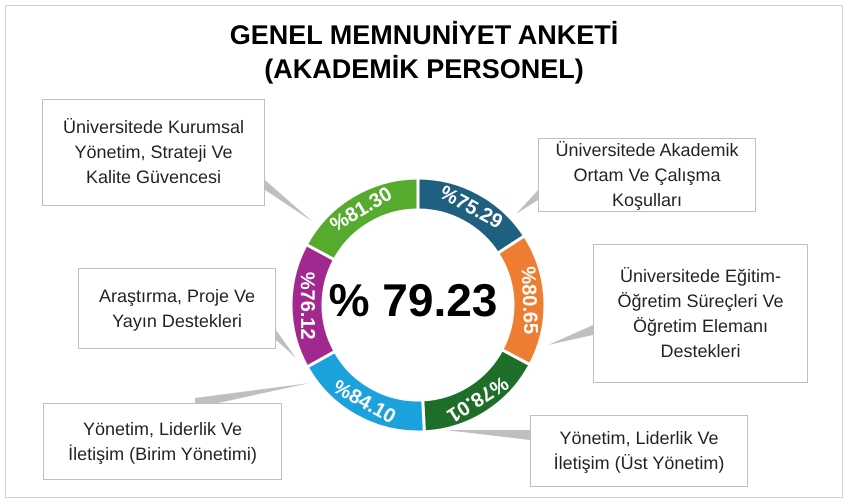  What do you see at coordinates (424, 52) in the screenshot?
I see `chart-title: GENEL MEMNUNİYET ANKETİ (AKADEMİK PERSONEL)` at bounding box center [424, 52].